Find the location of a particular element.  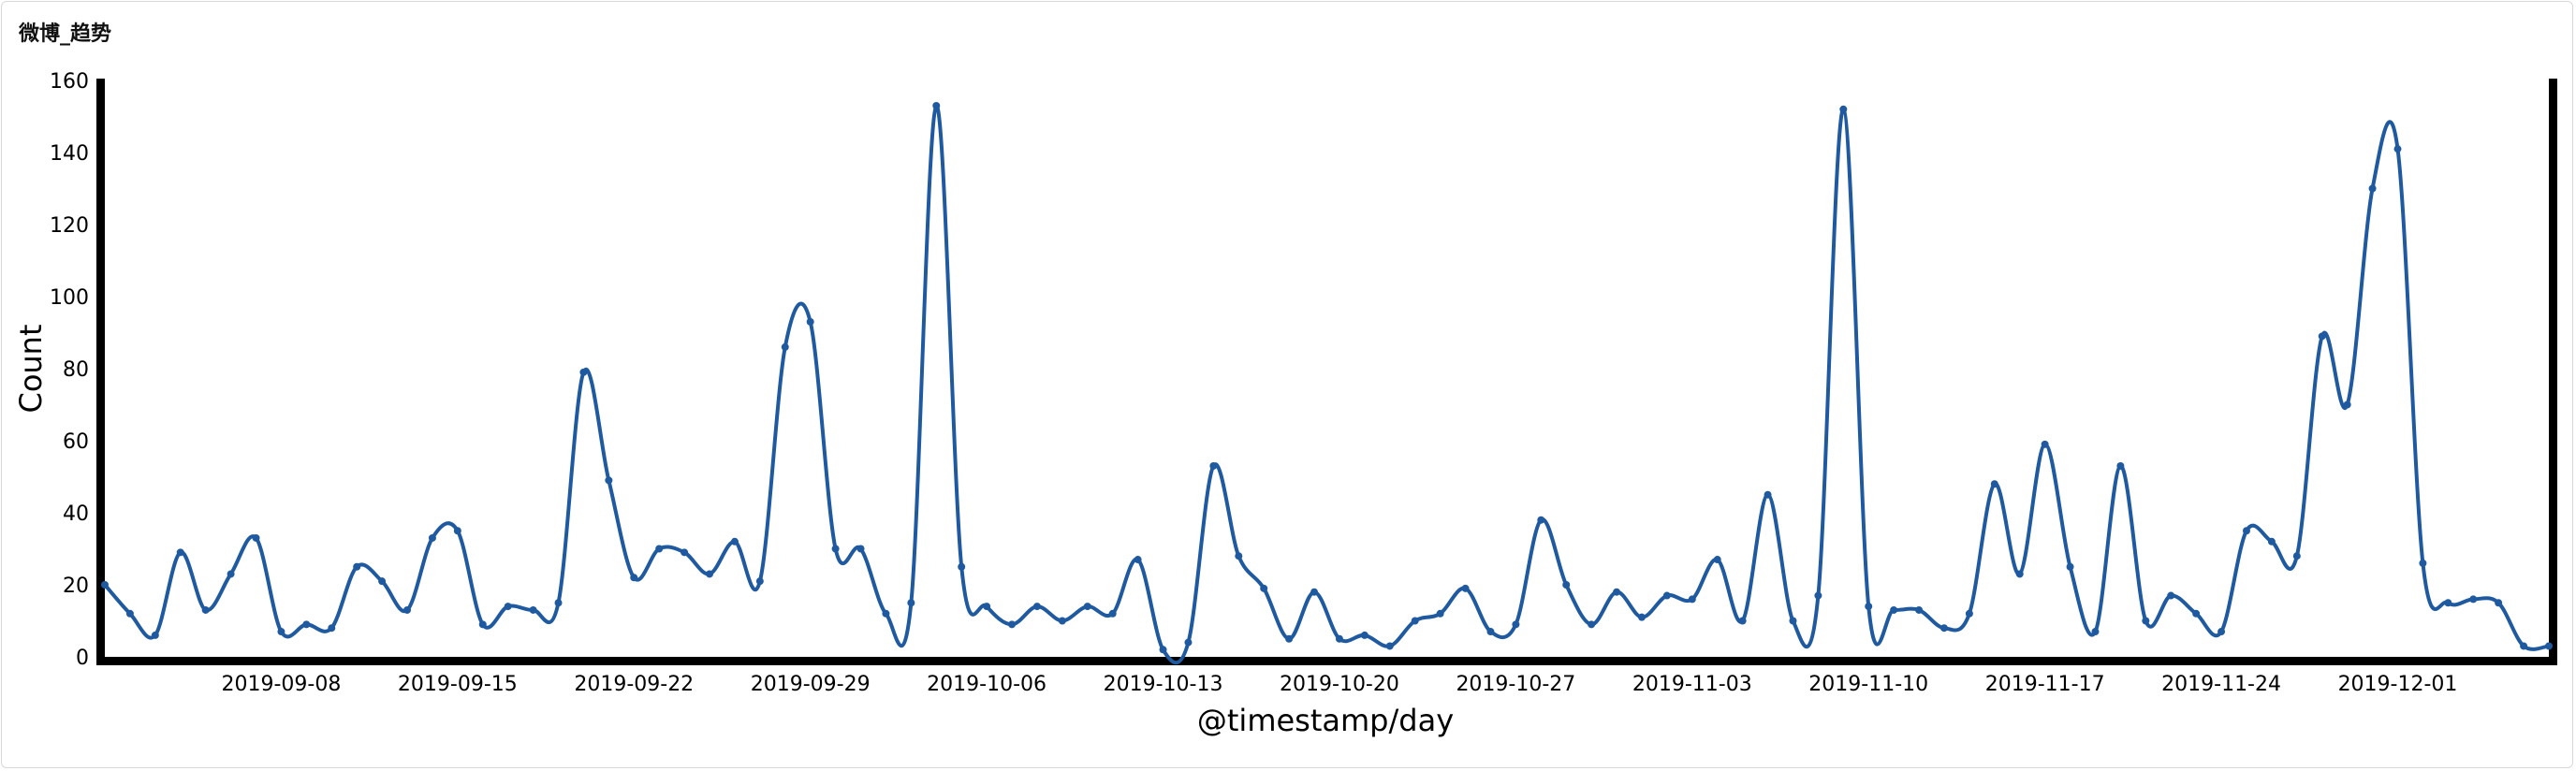

panel-title: 微博_趋势 is located at coordinates (65, 34).